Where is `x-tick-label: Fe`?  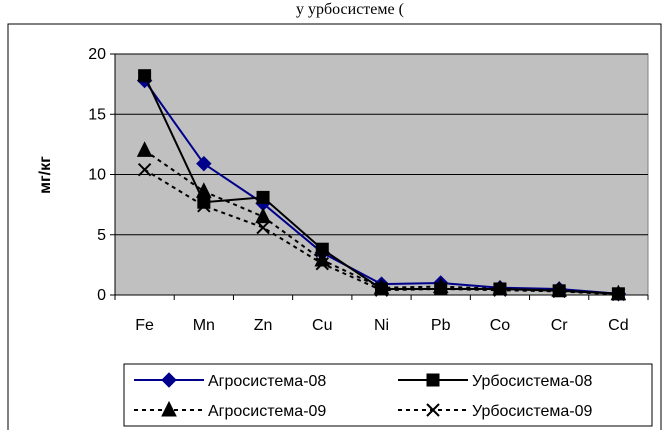
x-tick-label: Fe is located at coordinates (144, 325).